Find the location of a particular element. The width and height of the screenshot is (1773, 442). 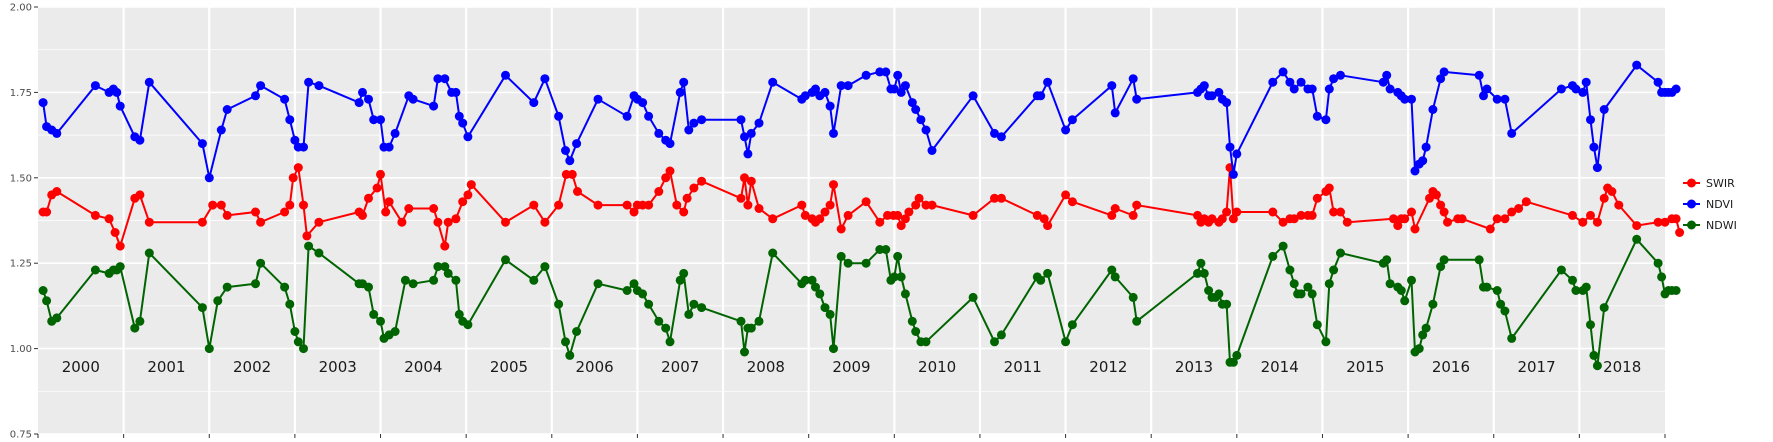

y-axis: 0.75 1.00 1.25 1.50 1.75 2.00 is located at coordinates (24, 222).